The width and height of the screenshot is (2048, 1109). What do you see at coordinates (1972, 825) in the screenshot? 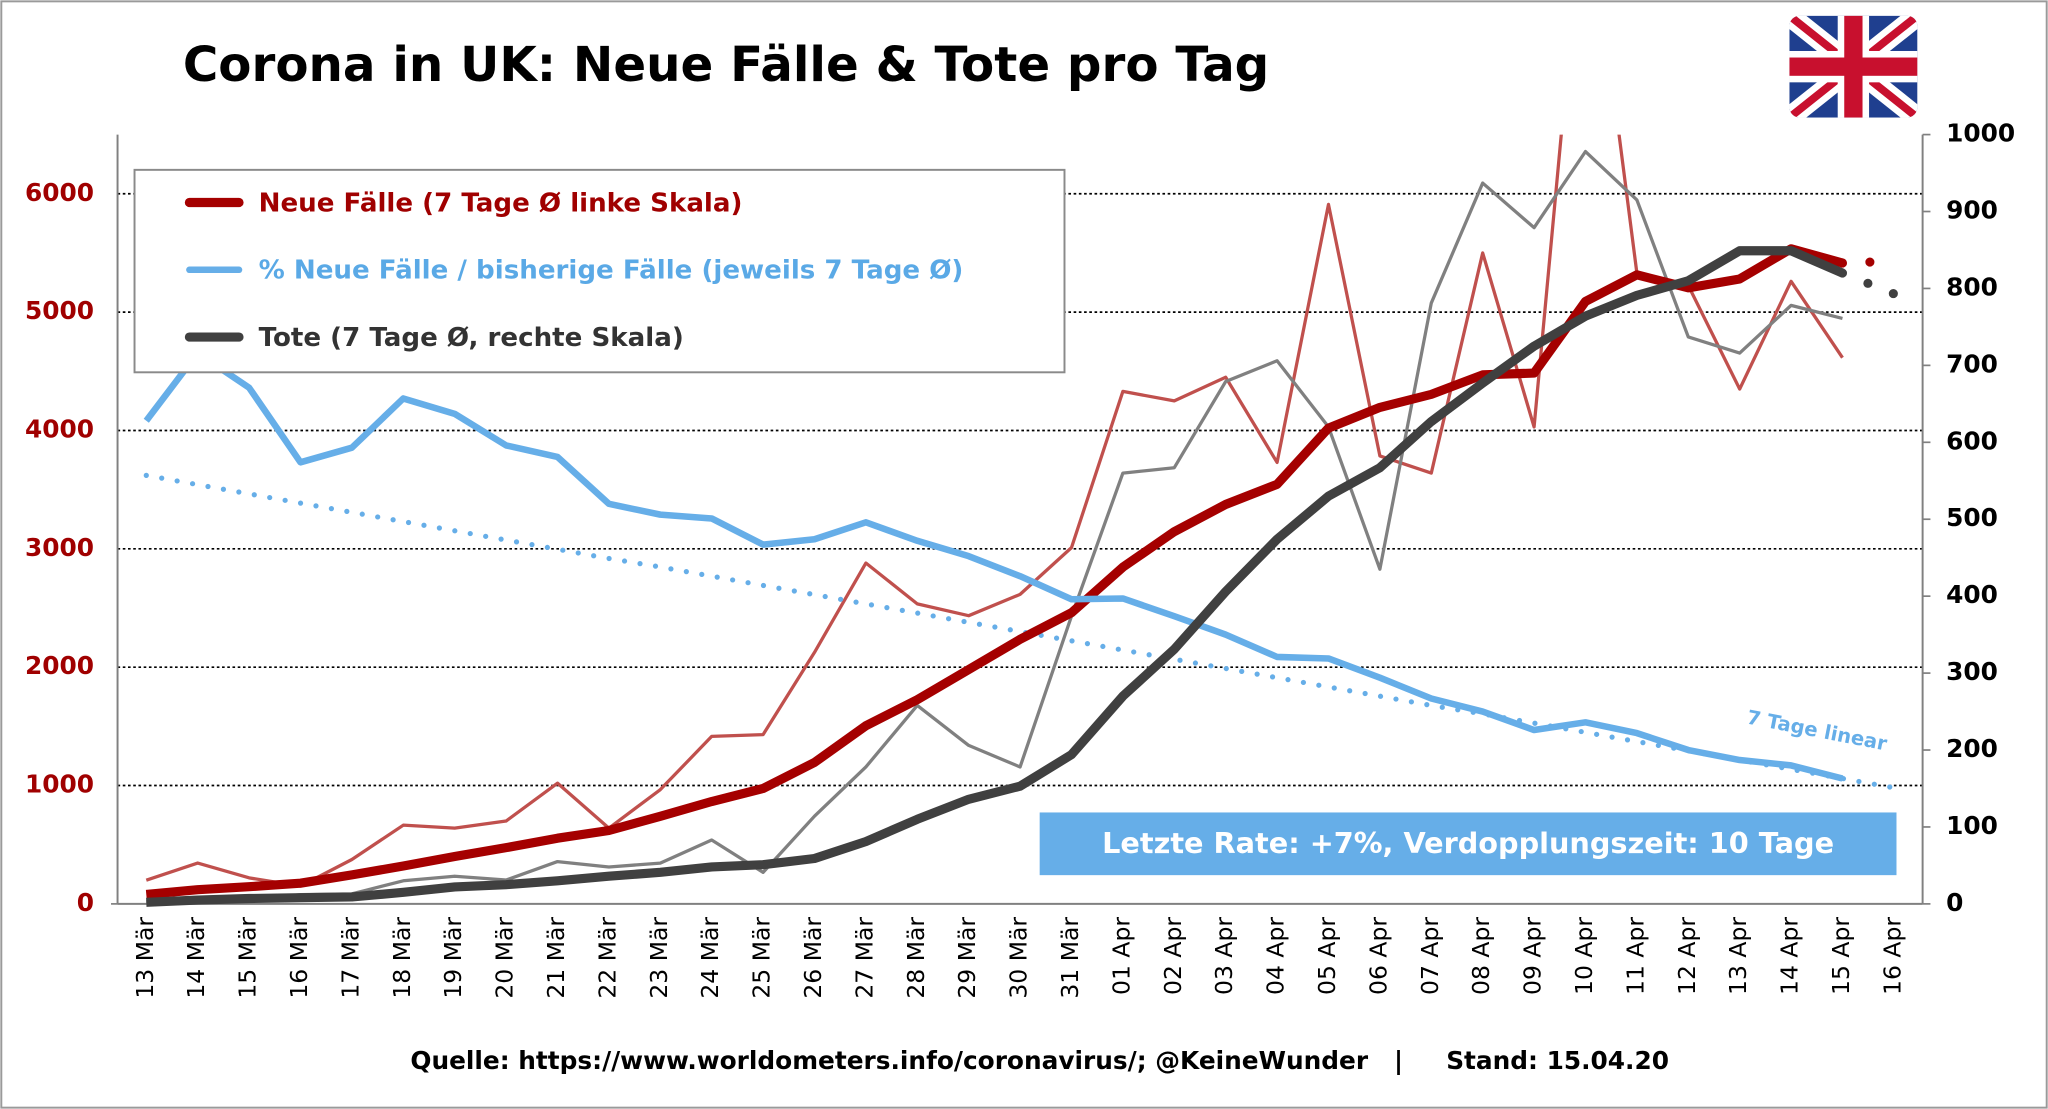
I see `y2-tick-label: 100` at bounding box center [1972, 825].